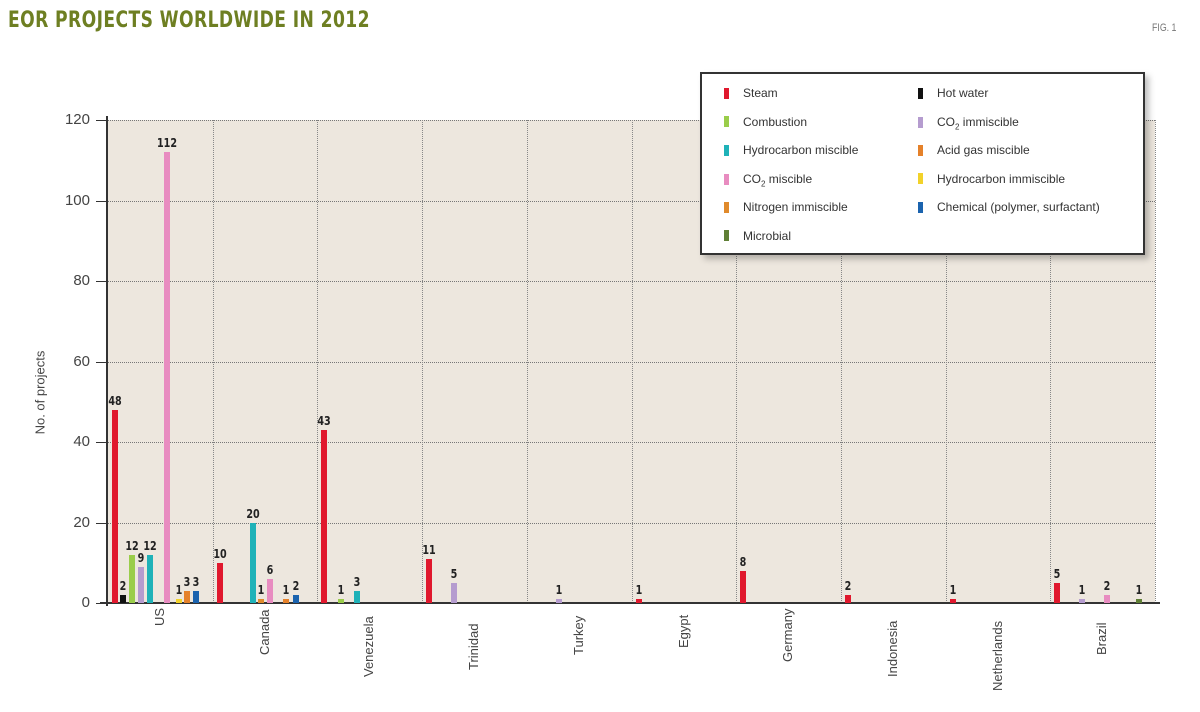 The width and height of the screenshot is (1200, 712). I want to click on legend-item: Acid gas miscible, so click(974, 150).